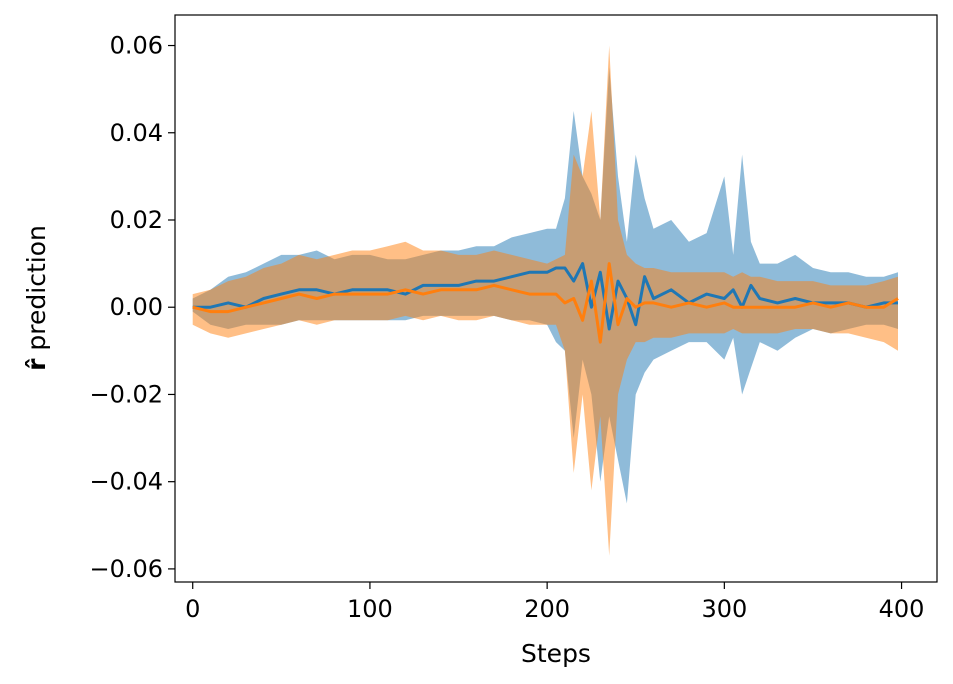  I want to click on y-axis: −0.06 −0.04 −0.02 0.00 0.02 0.04 0.06, so click(132, 307).